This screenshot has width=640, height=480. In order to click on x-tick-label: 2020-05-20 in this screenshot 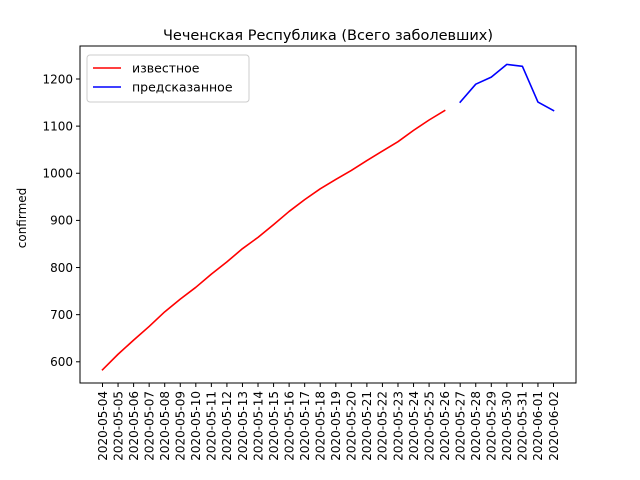, I will do `click(352, 426)`.